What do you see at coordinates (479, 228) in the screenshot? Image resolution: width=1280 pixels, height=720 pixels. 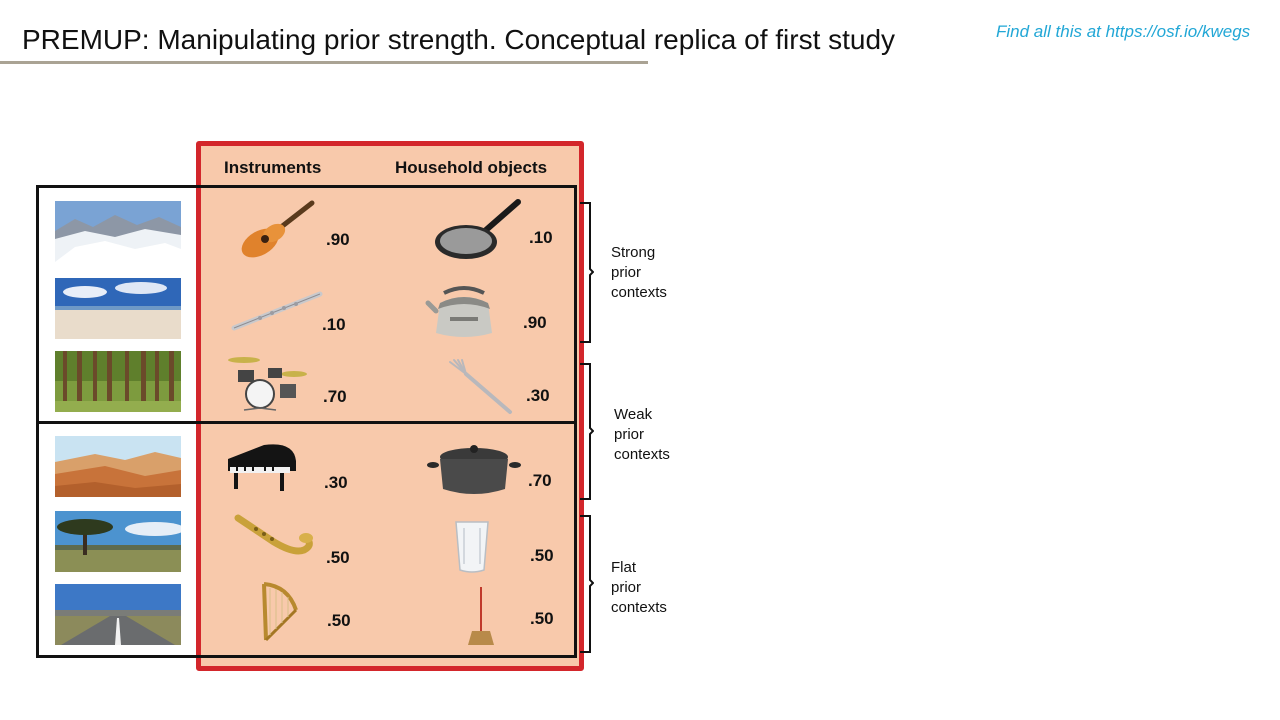 I see `frying-pan-icon` at bounding box center [479, 228].